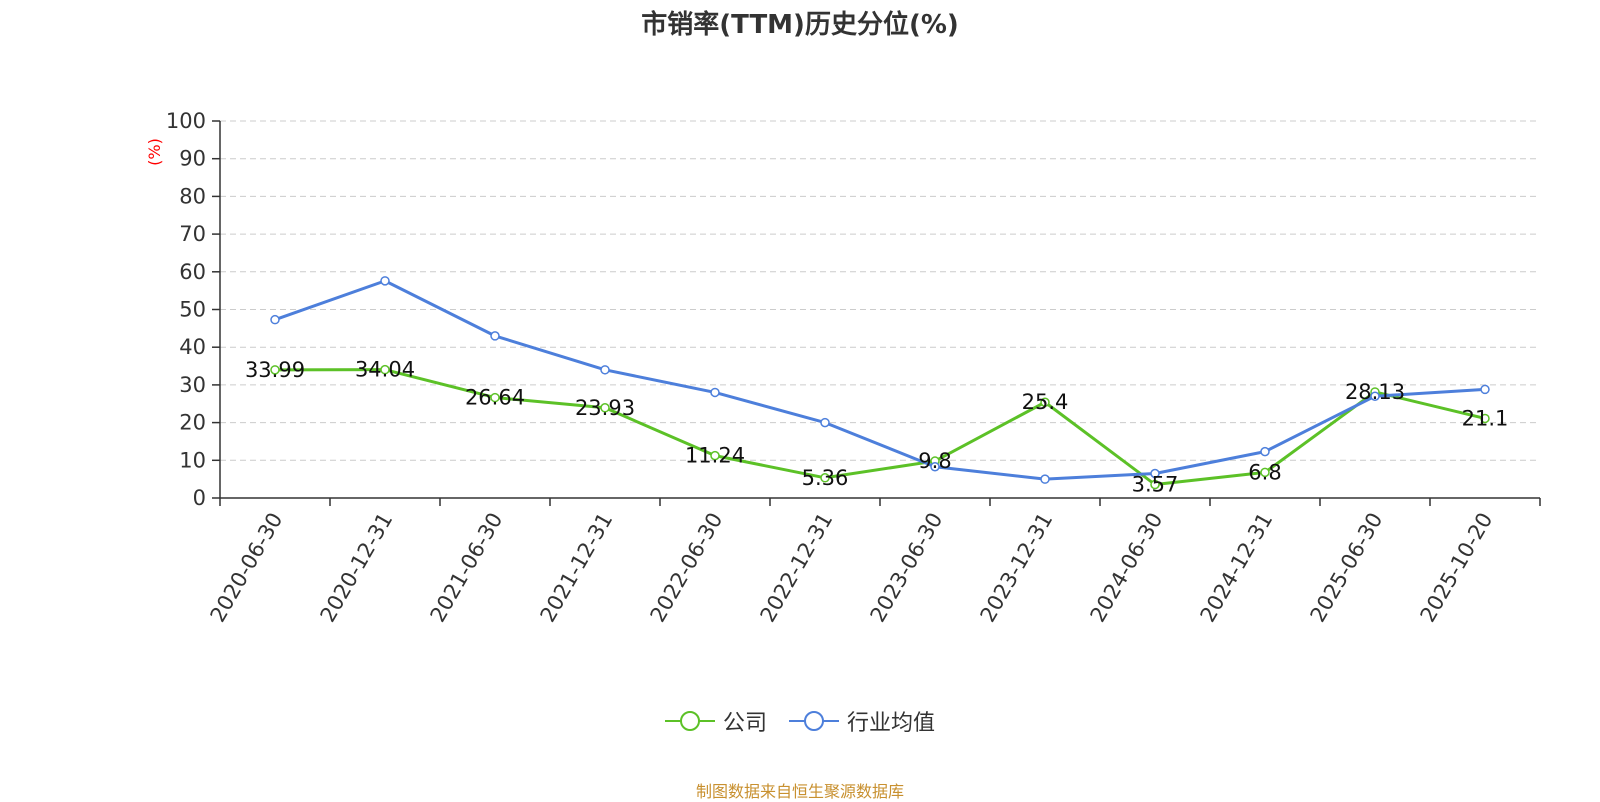 This screenshot has width=1600, height=802. What do you see at coordinates (907, 568) in the screenshot?
I see `x-tick-label: 2023-06-30` at bounding box center [907, 568].